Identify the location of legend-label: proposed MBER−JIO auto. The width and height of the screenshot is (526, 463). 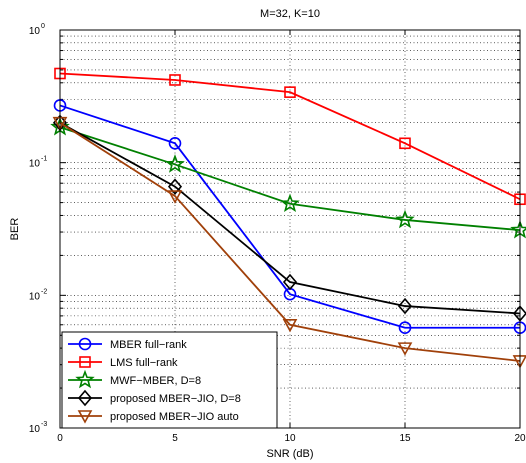
(174, 417).